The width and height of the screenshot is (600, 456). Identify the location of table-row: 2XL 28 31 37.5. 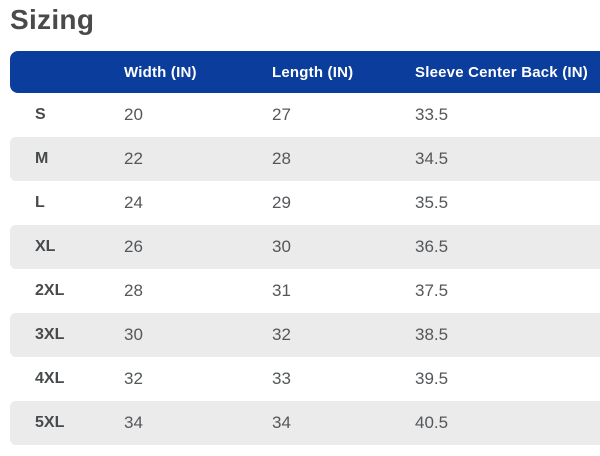
(305, 291).